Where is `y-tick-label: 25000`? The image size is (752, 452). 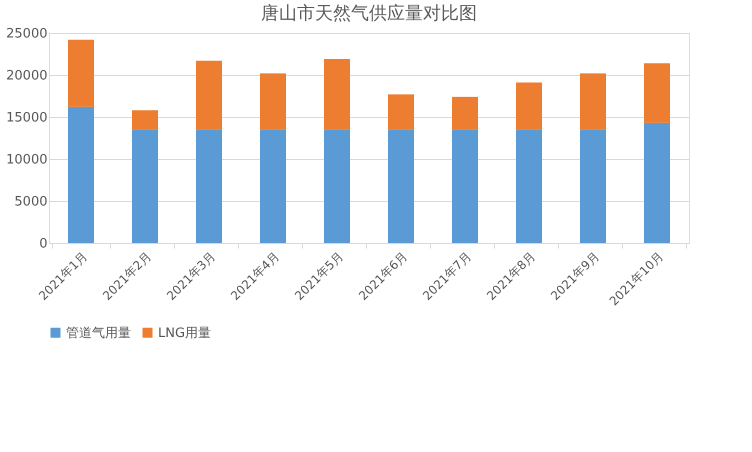
y-tick-label: 25000 is located at coordinates (27, 34).